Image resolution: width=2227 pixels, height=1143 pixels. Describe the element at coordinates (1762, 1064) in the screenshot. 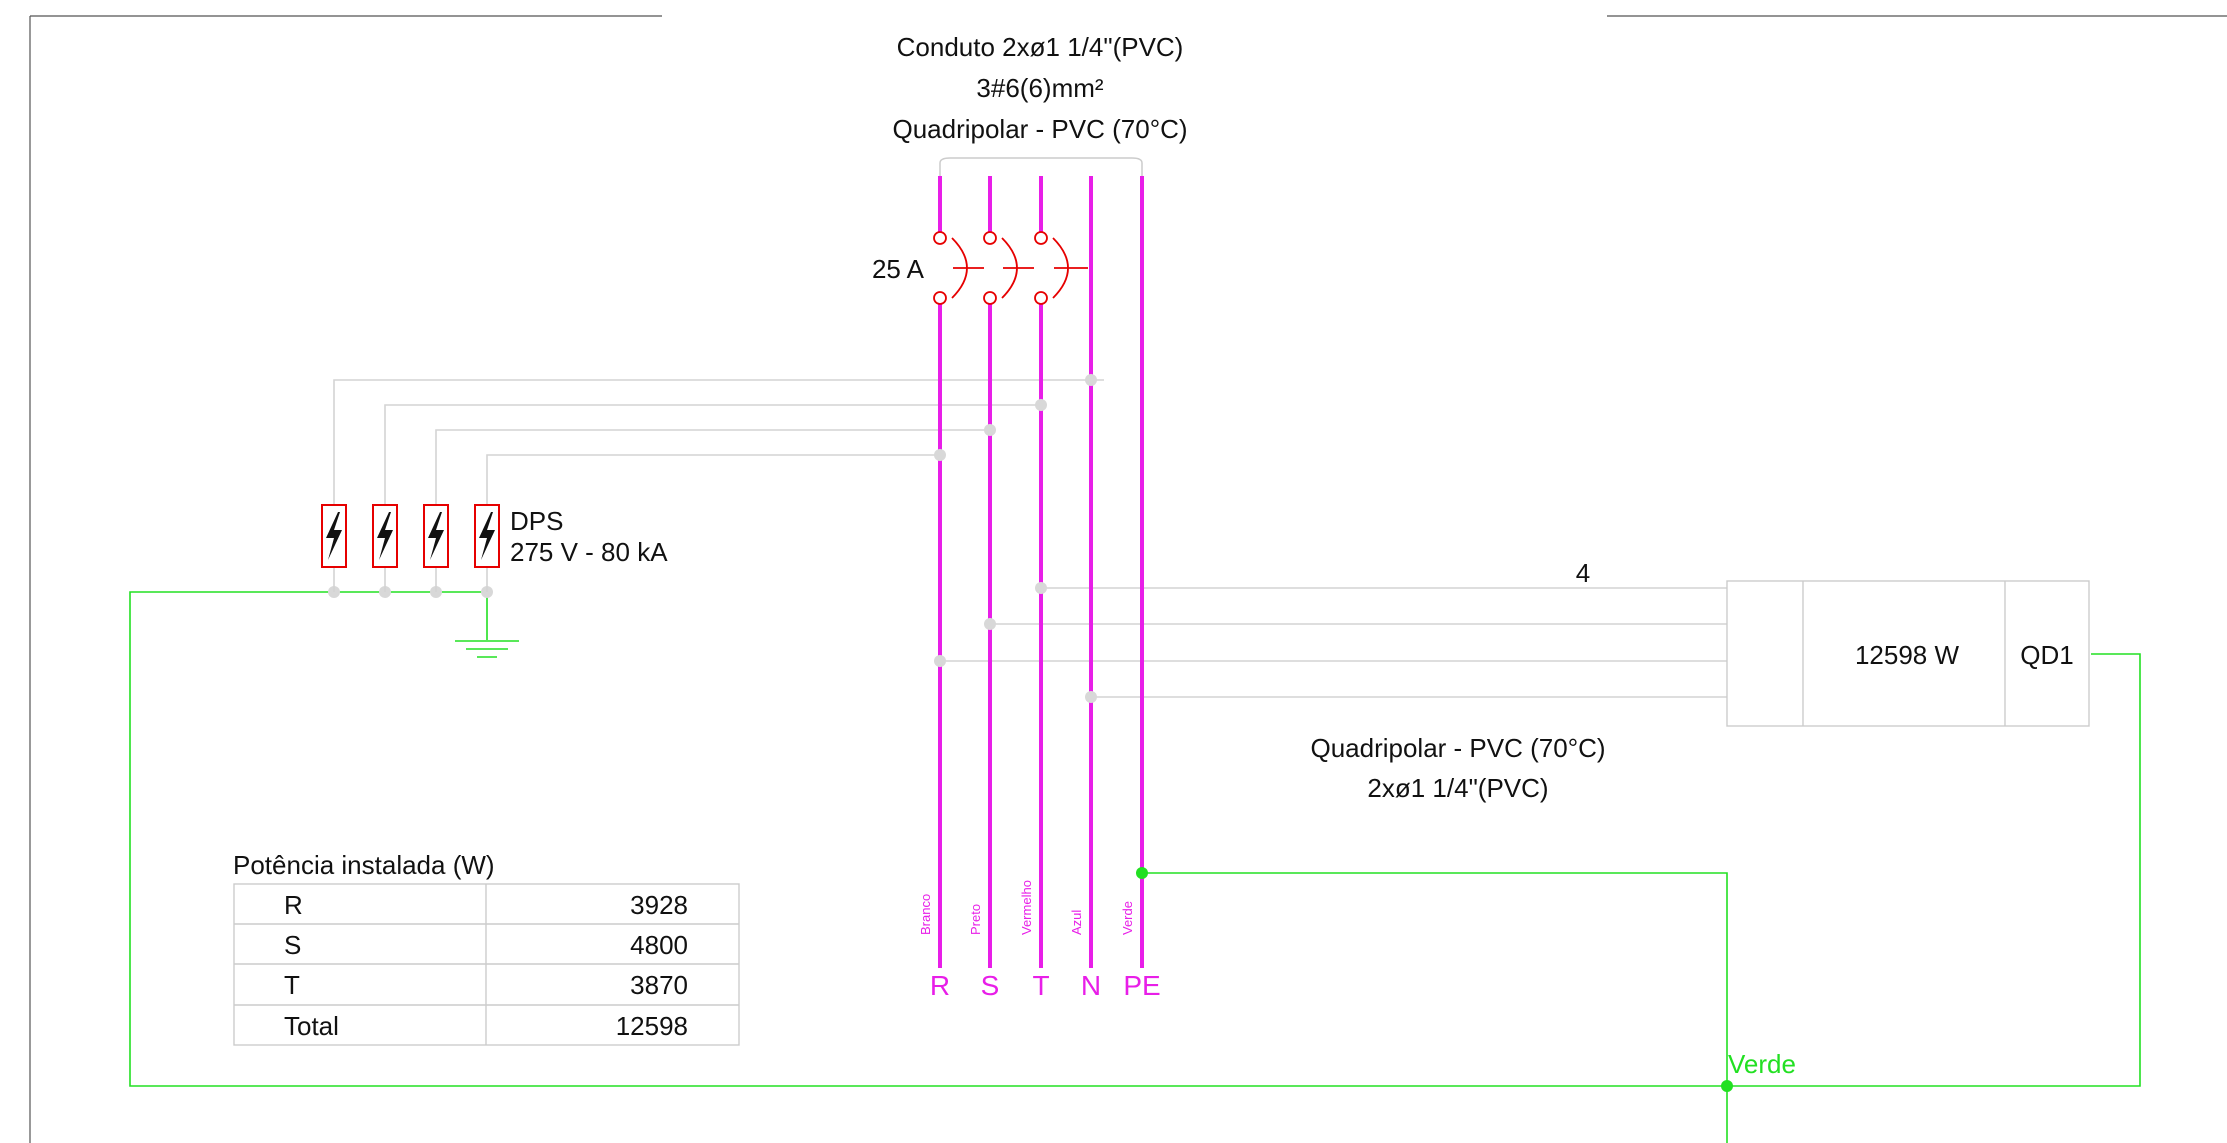

I see `ground-label: Verde` at that location.